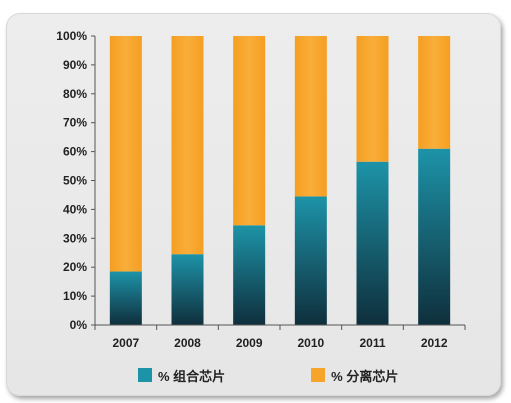  What do you see at coordinates (75, 238) in the screenshot?
I see `y-tick-label: 30%` at bounding box center [75, 238].